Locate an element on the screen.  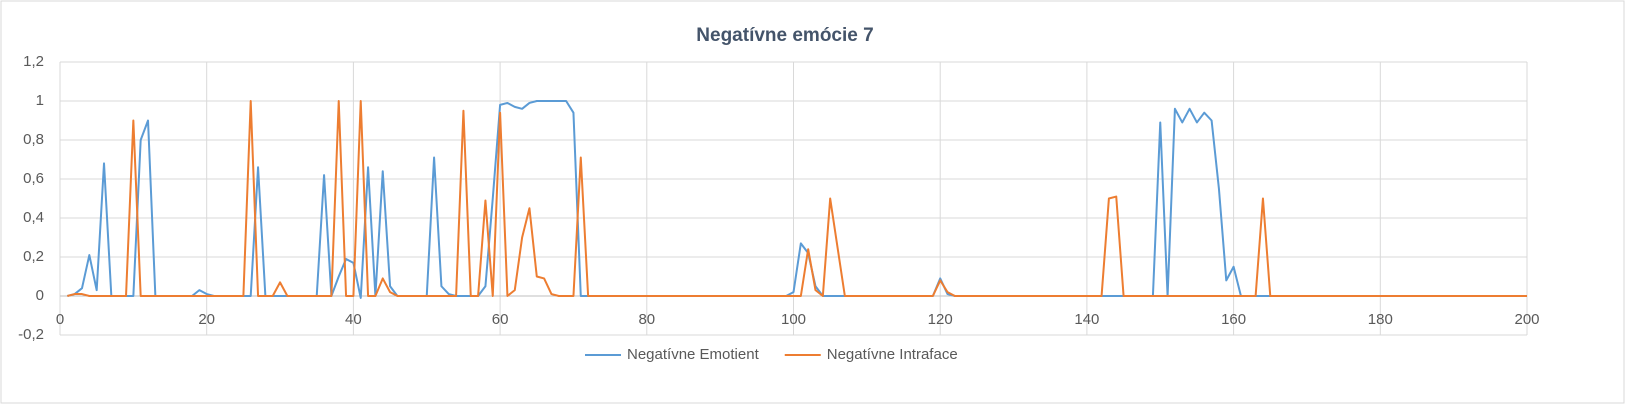
x-tick-label: 160 is located at coordinates (1233, 319).